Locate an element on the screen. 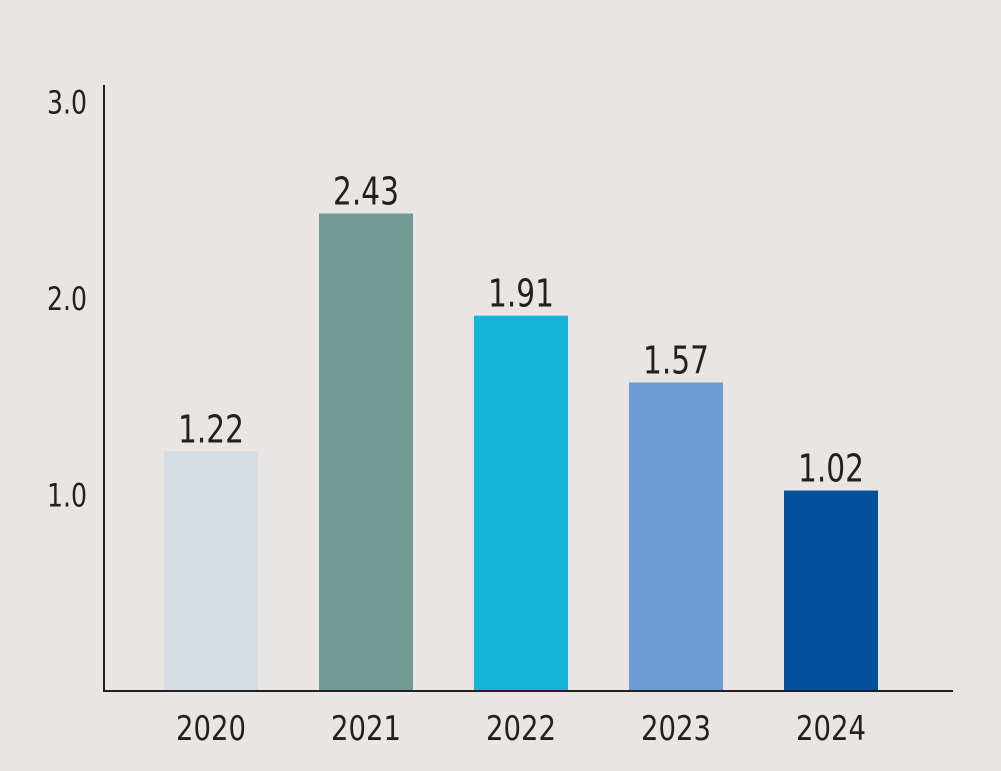 The height and width of the screenshot is (771, 1001). x-tick-label-2023: 2023 is located at coordinates (676, 729).